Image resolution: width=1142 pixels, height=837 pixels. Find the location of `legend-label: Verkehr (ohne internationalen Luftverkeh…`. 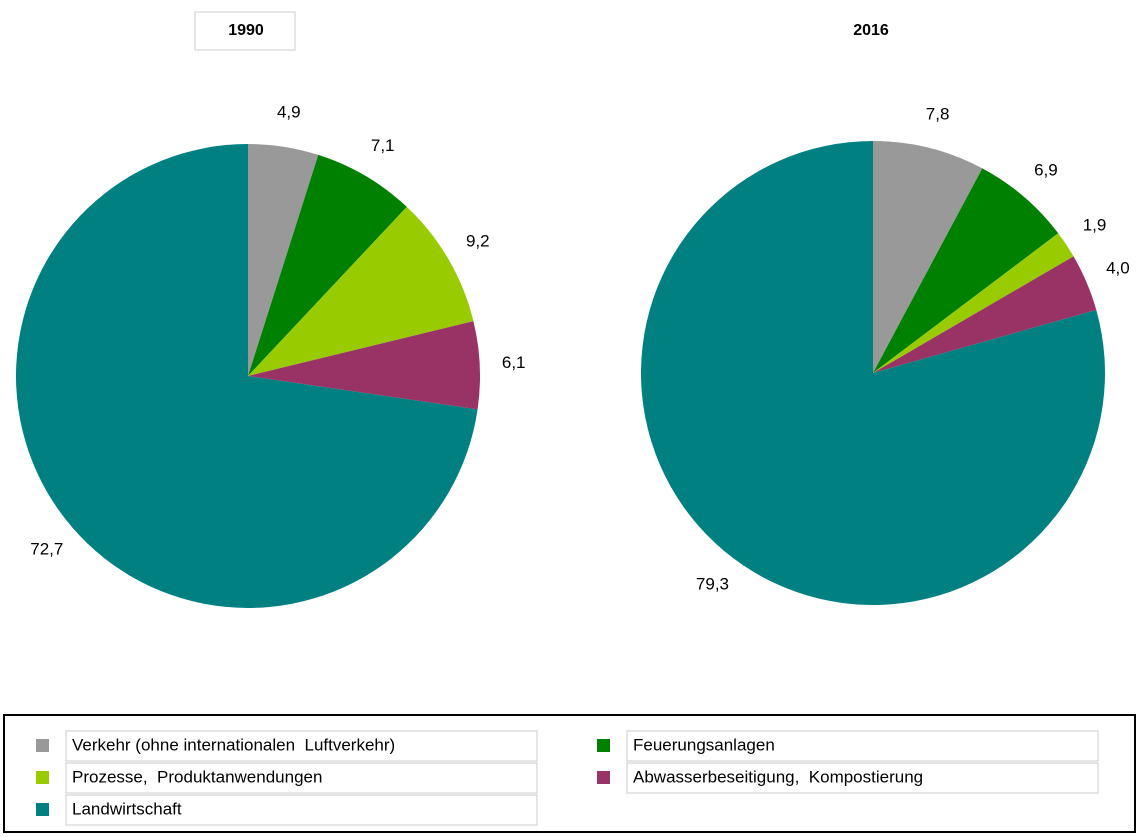

legend-label: Verkehr (ohne internationalen Luftverkeh… is located at coordinates (233, 744).